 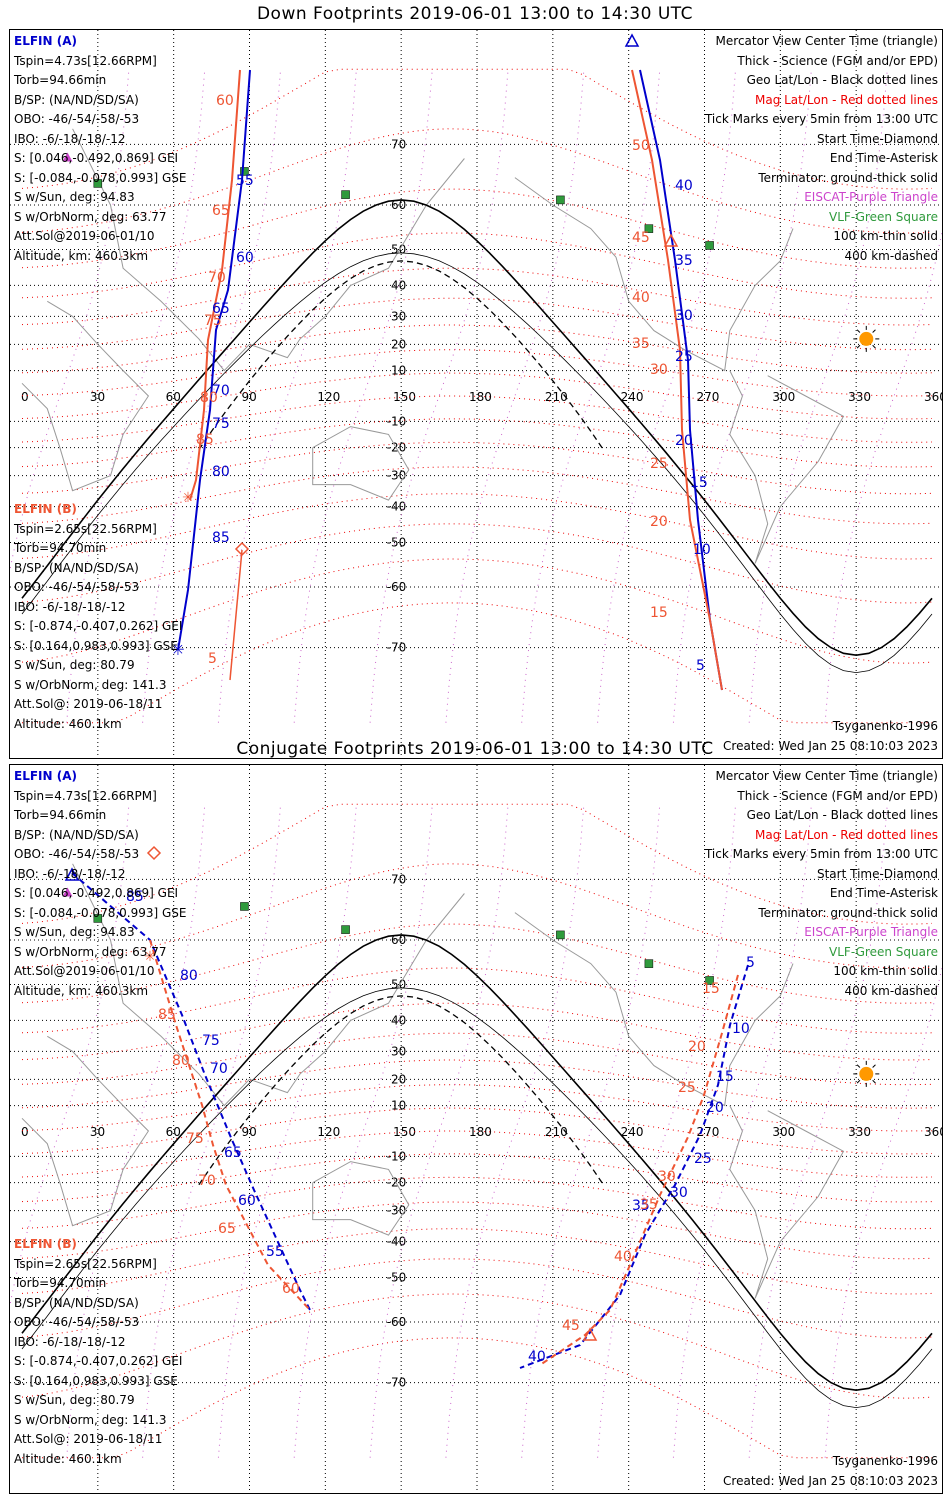 I want to click on lon-tick-label: 30, so click(x=97, y=397).